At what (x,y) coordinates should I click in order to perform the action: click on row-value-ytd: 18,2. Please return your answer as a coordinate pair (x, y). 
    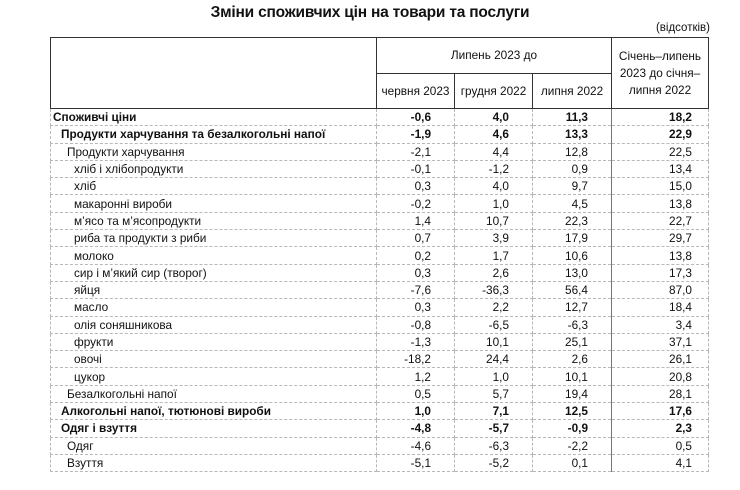
    Looking at the image, I should click on (660, 117).